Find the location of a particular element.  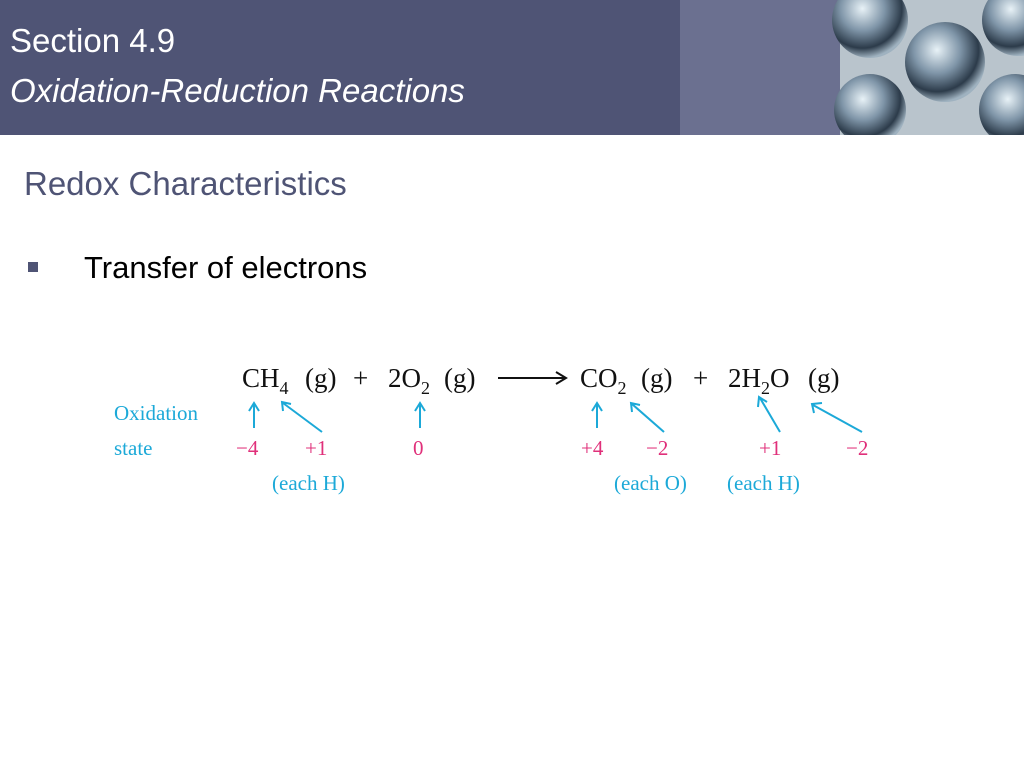

oxidation-state: 0 is located at coordinates (418, 448).